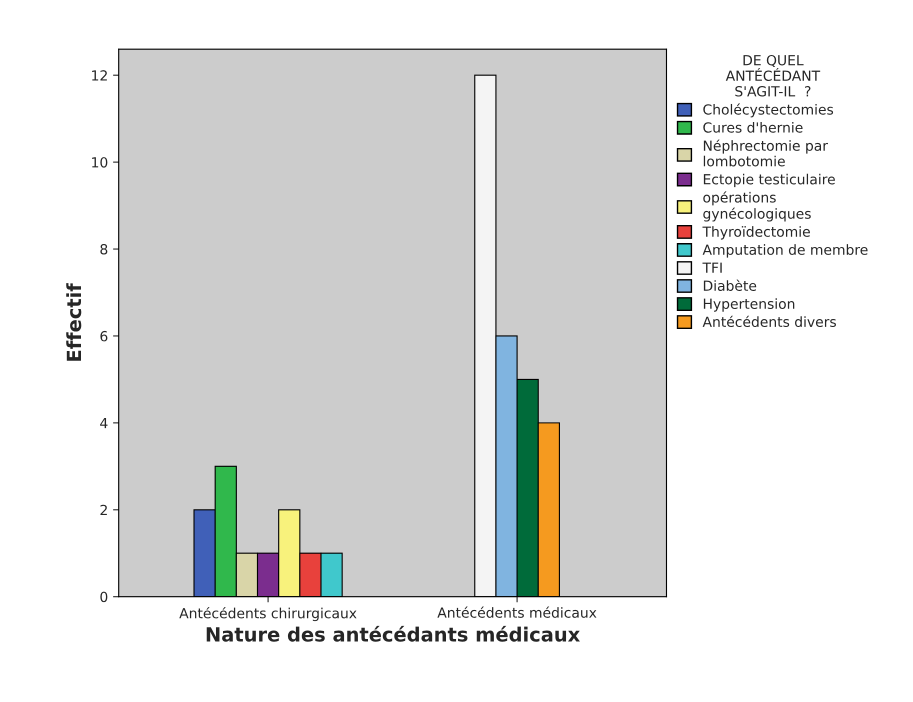 Image resolution: width=913 pixels, height=702 pixels. What do you see at coordinates (749, 305) in the screenshot?
I see `legend-label: Hypertension` at bounding box center [749, 305].